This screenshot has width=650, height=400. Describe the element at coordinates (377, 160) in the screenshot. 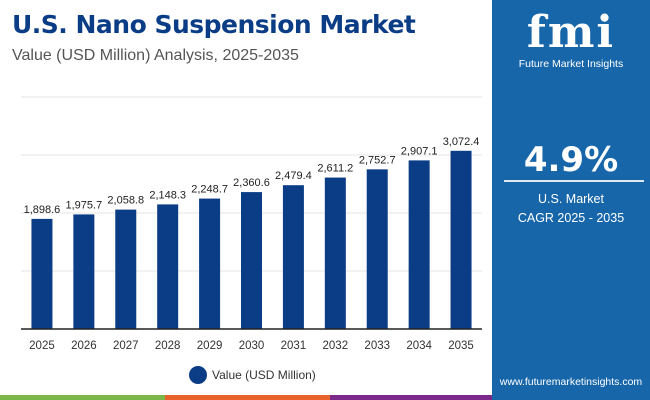

I see `data-label: 2,752.7` at that location.